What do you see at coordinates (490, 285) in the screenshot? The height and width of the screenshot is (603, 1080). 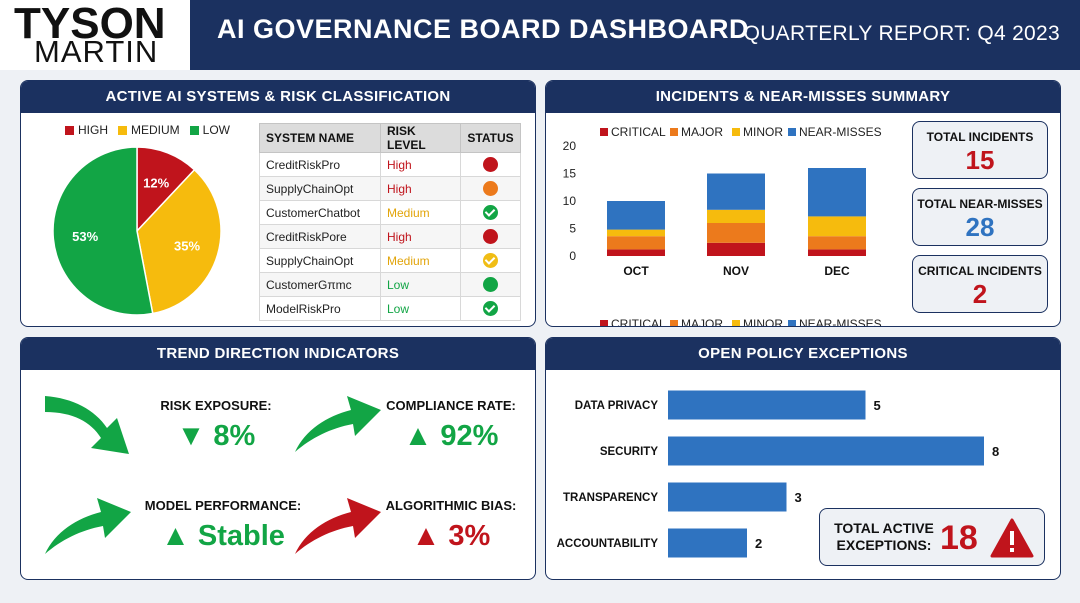 I see `green-dot-icon` at bounding box center [490, 285].